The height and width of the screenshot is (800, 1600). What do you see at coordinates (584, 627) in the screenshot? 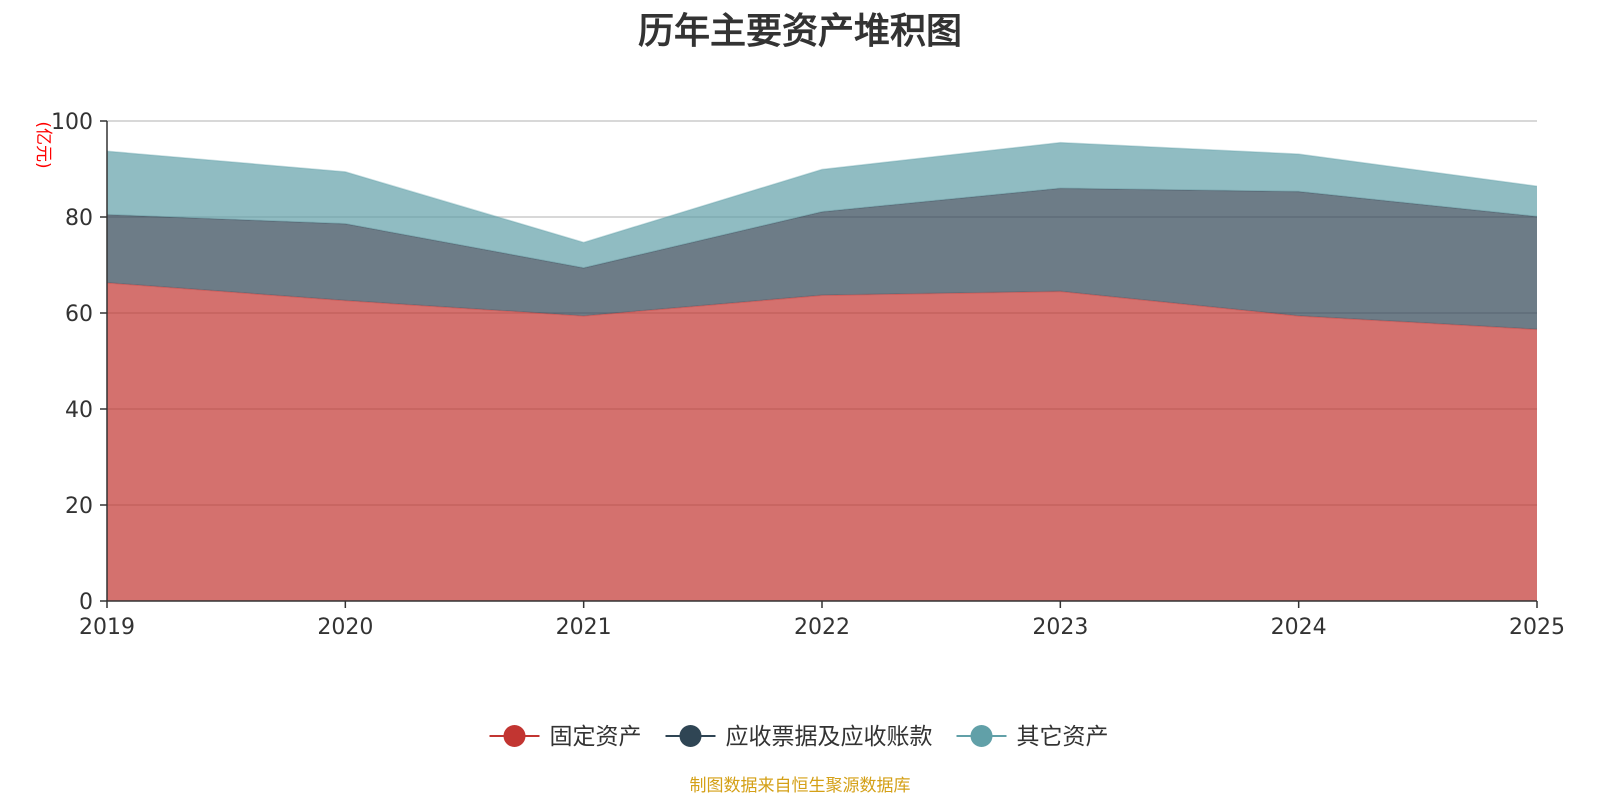
I see `x-tick-label-2021: 2021` at bounding box center [584, 627].